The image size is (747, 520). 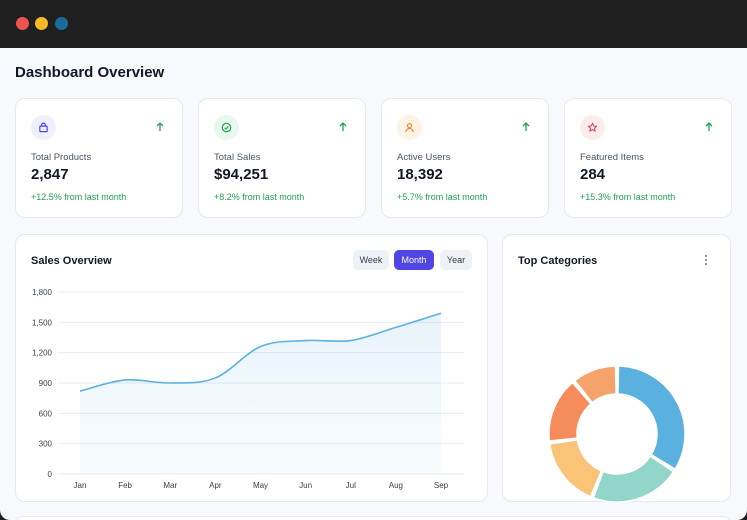 I want to click on sales-line, so click(x=260, y=352).